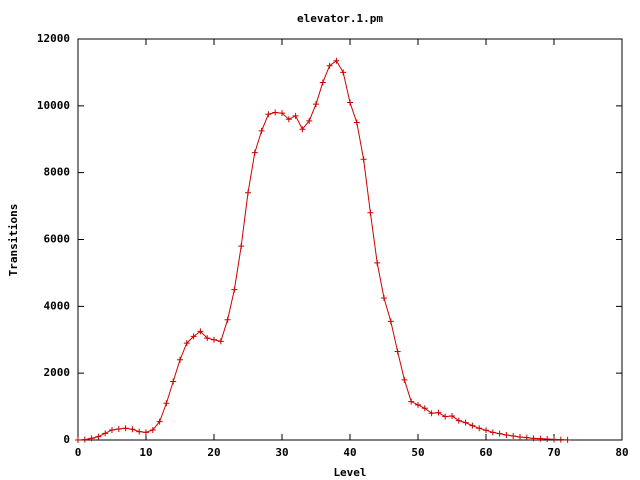 The width and height of the screenshot is (640, 480). I want to click on x-tick-label: 20, so click(213, 452).